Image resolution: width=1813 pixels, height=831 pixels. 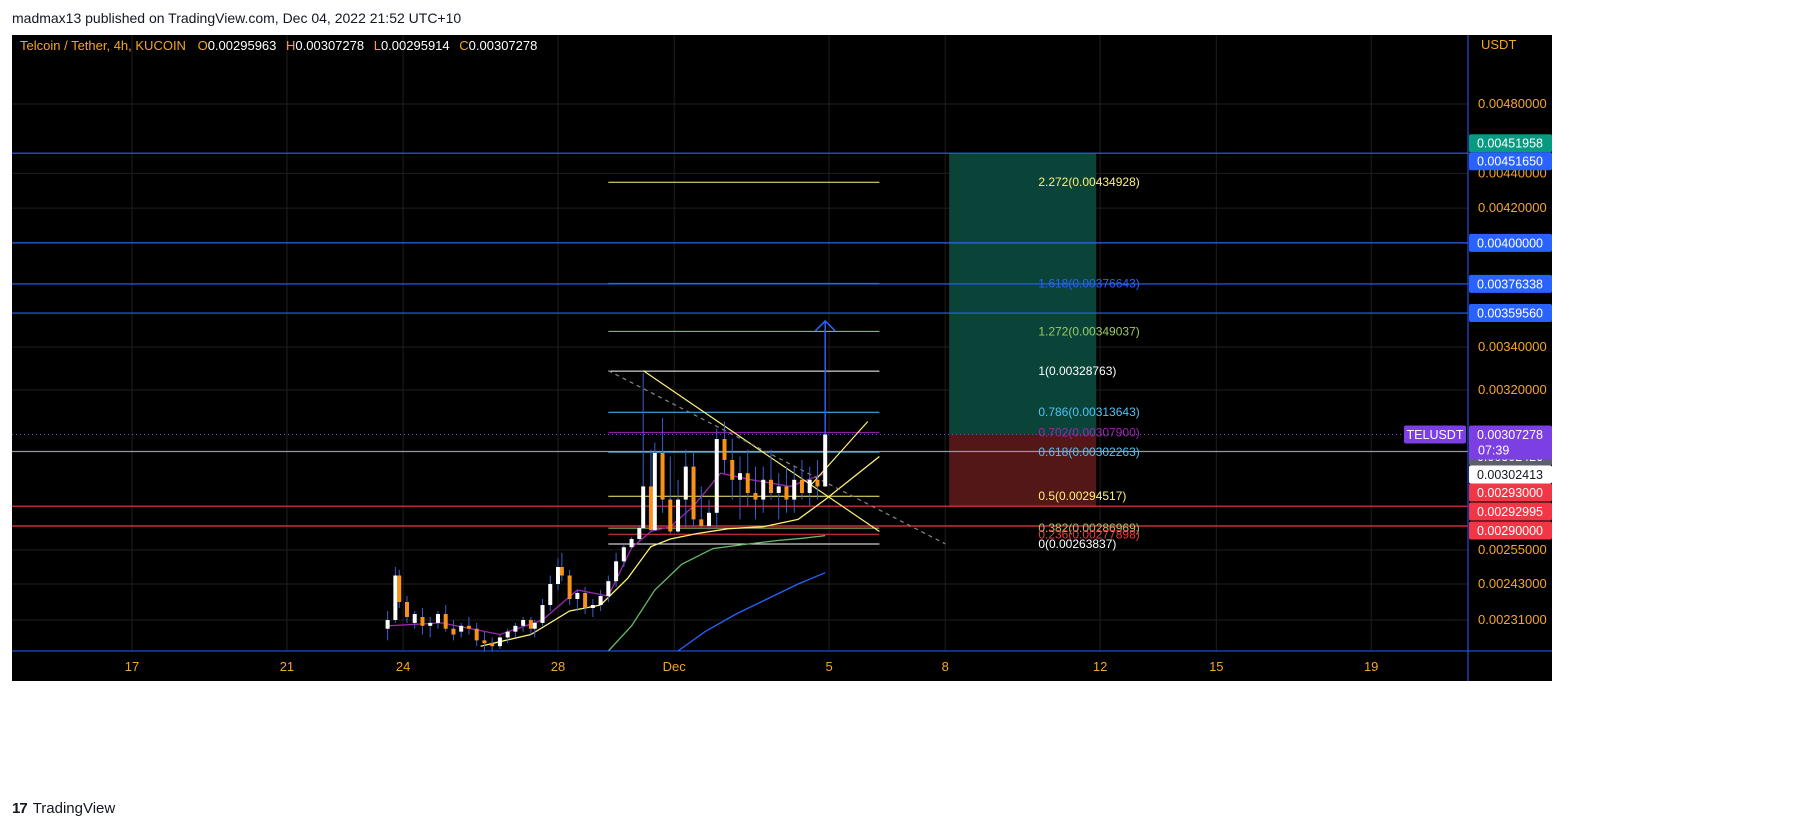 I want to click on fib-level-label: 1.272(0.00349037), so click(x=1088, y=331).